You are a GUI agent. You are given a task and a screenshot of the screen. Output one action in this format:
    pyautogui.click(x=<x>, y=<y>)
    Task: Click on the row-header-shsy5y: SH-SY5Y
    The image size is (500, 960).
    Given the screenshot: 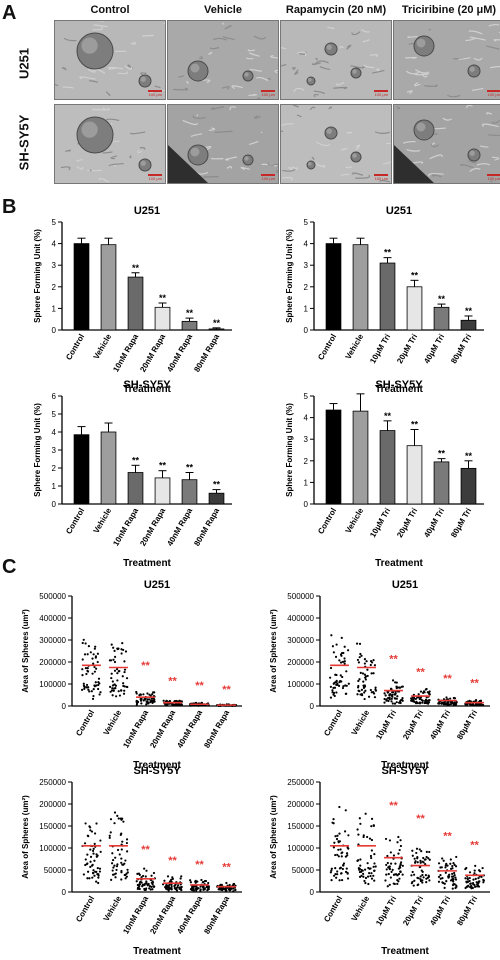 What is the action you would take?
    pyautogui.click(x=24, y=142)
    